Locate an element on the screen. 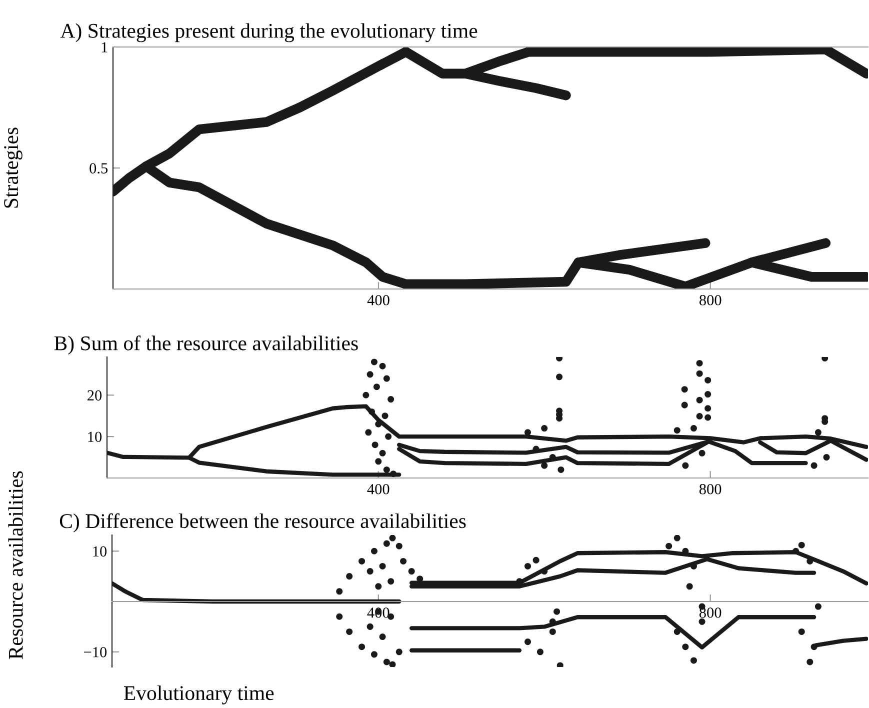  y-axis-title: Strategies is located at coordinates (13, 168).